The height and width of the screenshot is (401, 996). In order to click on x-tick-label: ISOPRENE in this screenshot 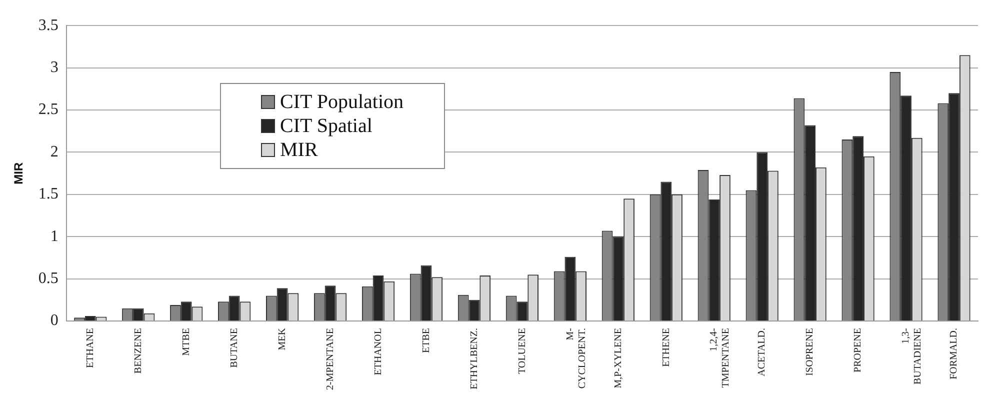, I will do `click(810, 352)`.